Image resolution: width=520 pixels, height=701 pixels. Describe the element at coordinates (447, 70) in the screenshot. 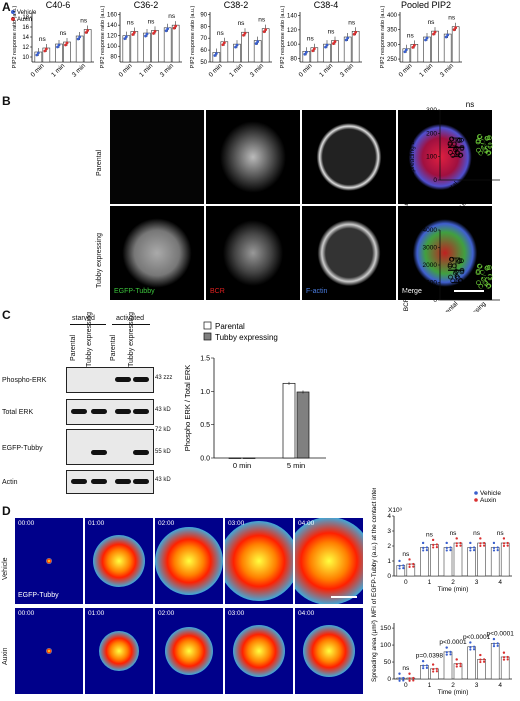

I see `x-tick-label: 3 min` at that location.